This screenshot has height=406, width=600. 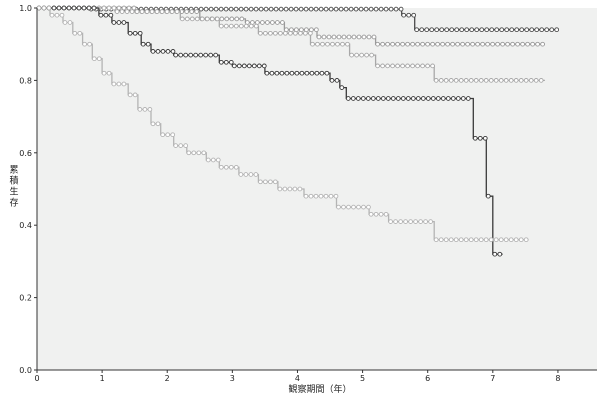 I want to click on y-axis-title-char-1: 積, so click(x=13, y=181).